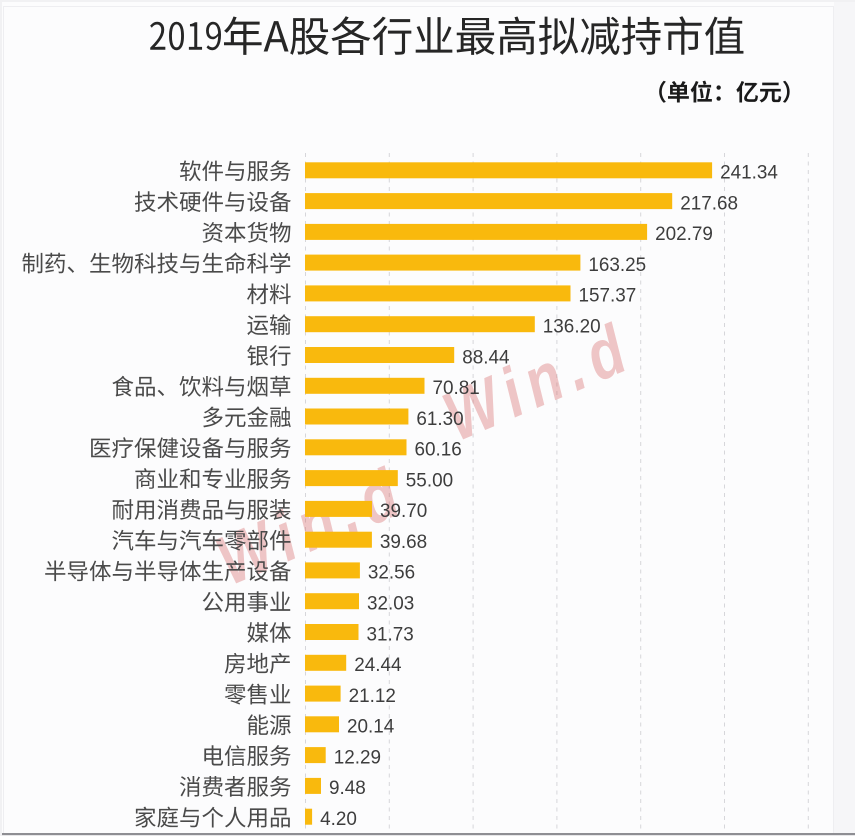  Describe the element at coordinates (429, 480) in the screenshot. I see `svg-text: 55.00` at that location.